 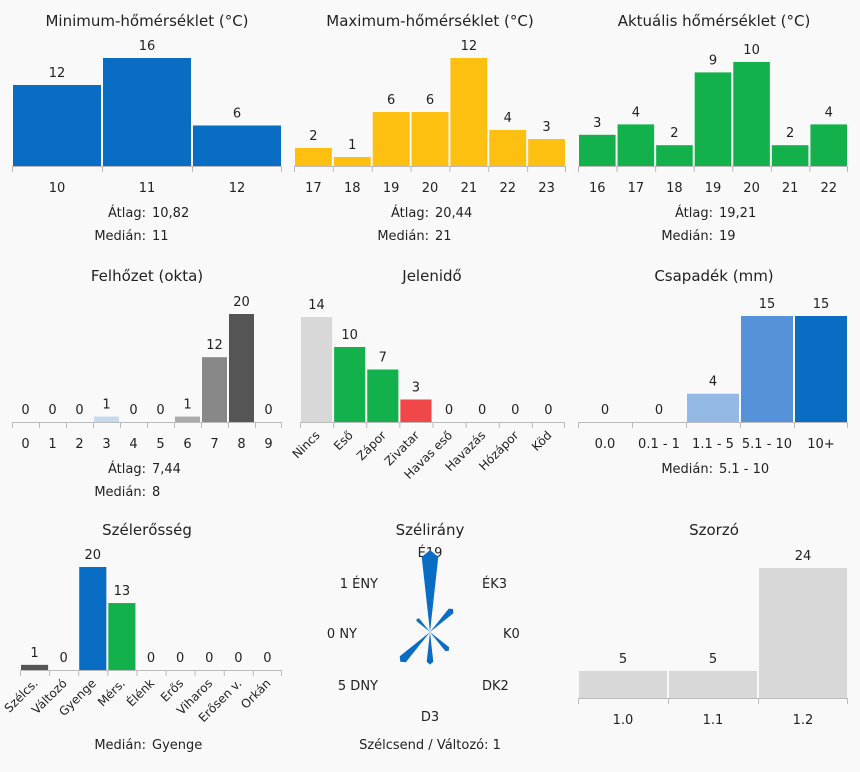 What do you see at coordinates (140, 692) in the screenshot?
I see `tick-label: Élénk` at bounding box center [140, 692].